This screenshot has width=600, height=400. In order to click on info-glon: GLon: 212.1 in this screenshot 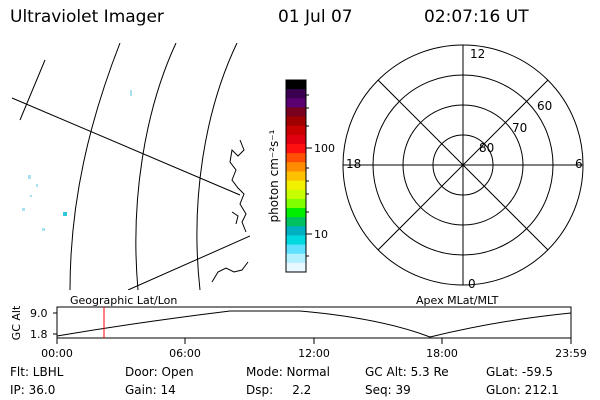, I will do `click(522, 390)`.